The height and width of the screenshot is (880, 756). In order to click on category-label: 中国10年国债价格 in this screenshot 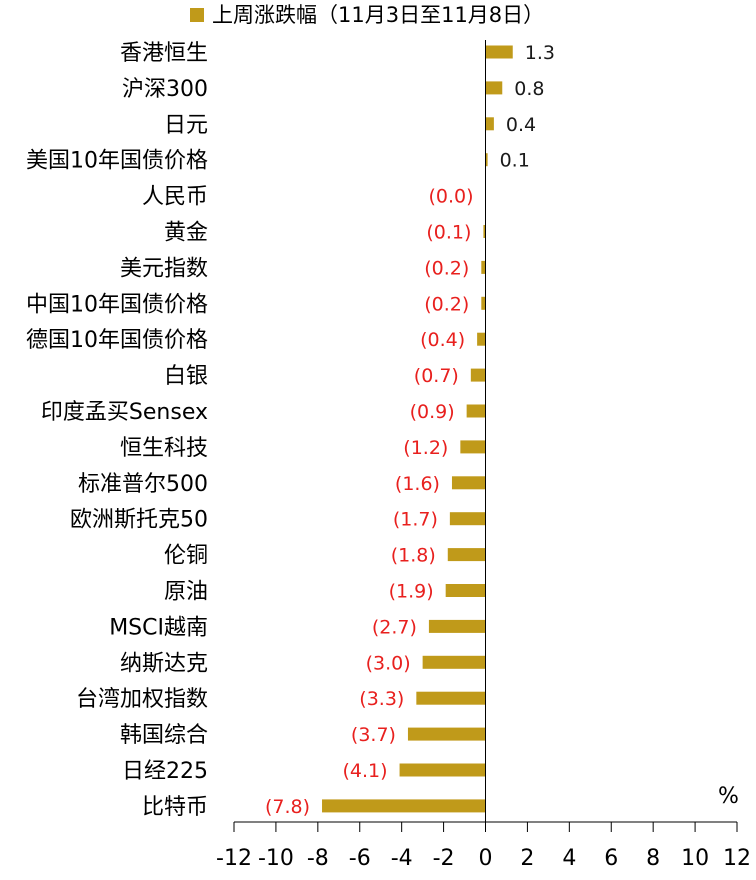, I will do `click(117, 304)`.